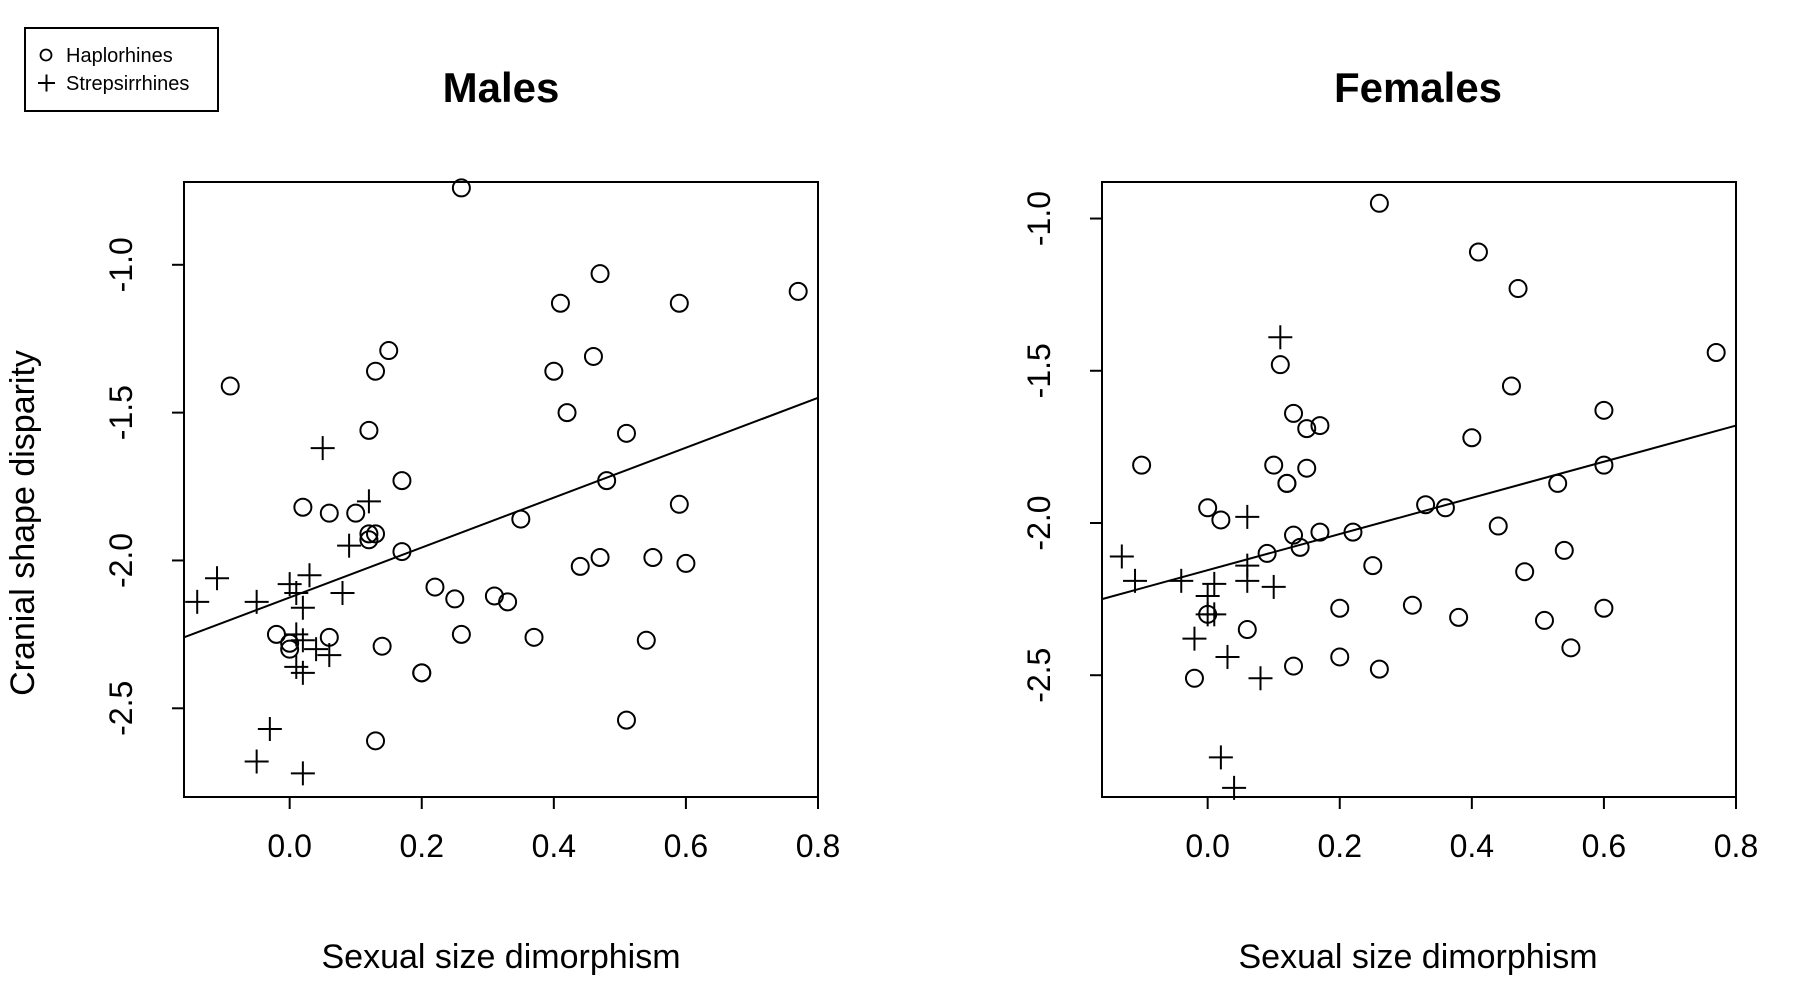 This screenshot has height=1008, width=1808. I want to click on x-tick-label: 0.4, so click(1472, 846).